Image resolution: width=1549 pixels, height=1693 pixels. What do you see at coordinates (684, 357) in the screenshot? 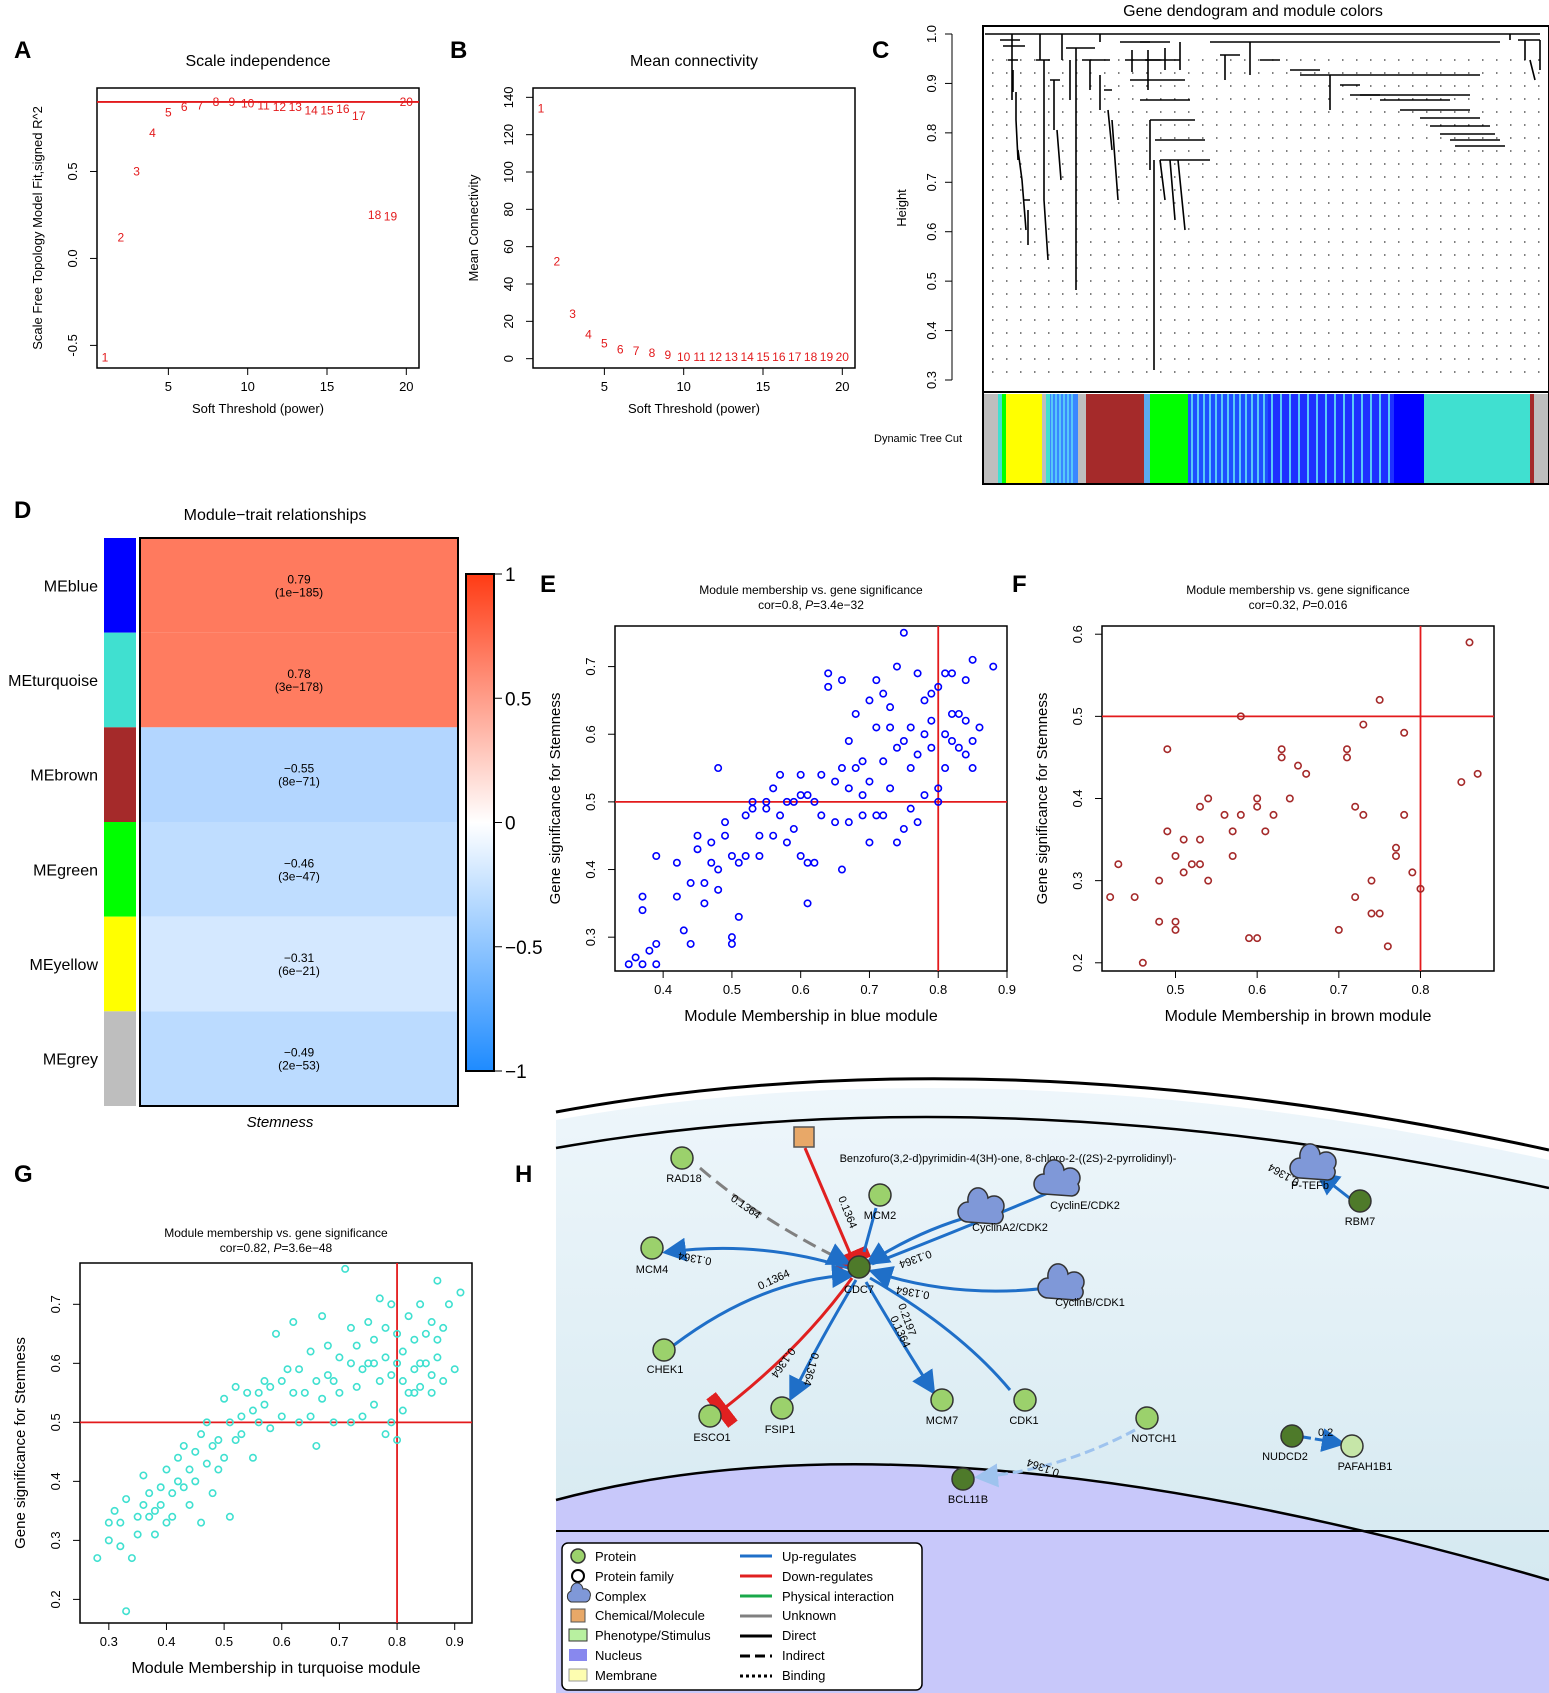
I see `data-point-label: 10` at bounding box center [684, 357].